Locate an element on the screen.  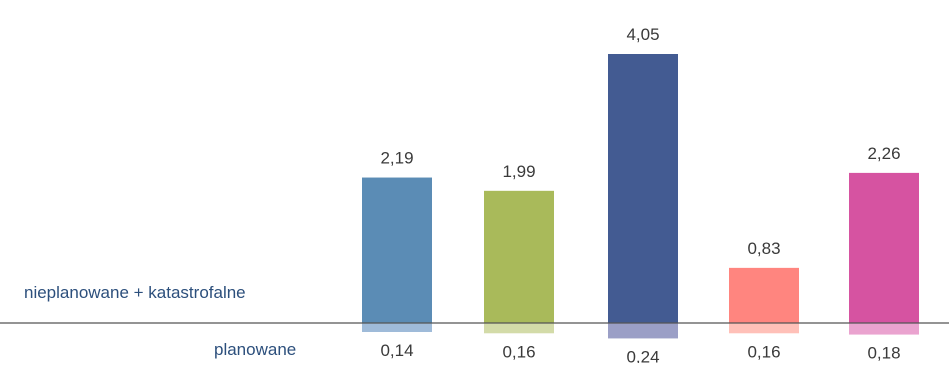
value-label-unplanned-3: 0,83 is located at coordinates (763, 248).